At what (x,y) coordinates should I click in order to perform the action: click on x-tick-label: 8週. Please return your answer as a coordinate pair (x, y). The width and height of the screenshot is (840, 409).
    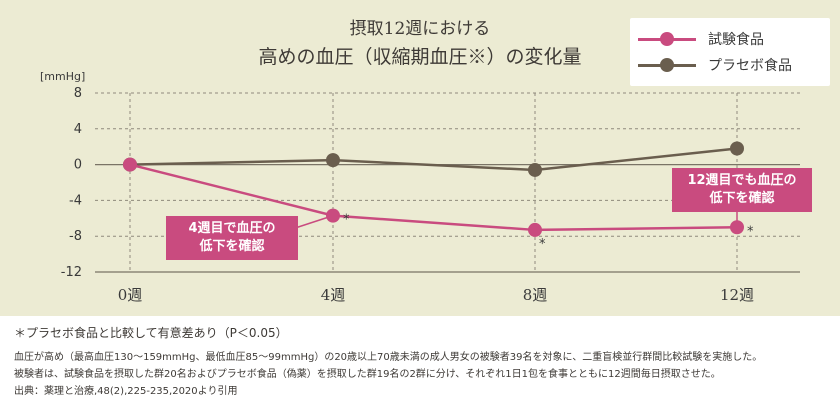
    Looking at the image, I should click on (535, 295).